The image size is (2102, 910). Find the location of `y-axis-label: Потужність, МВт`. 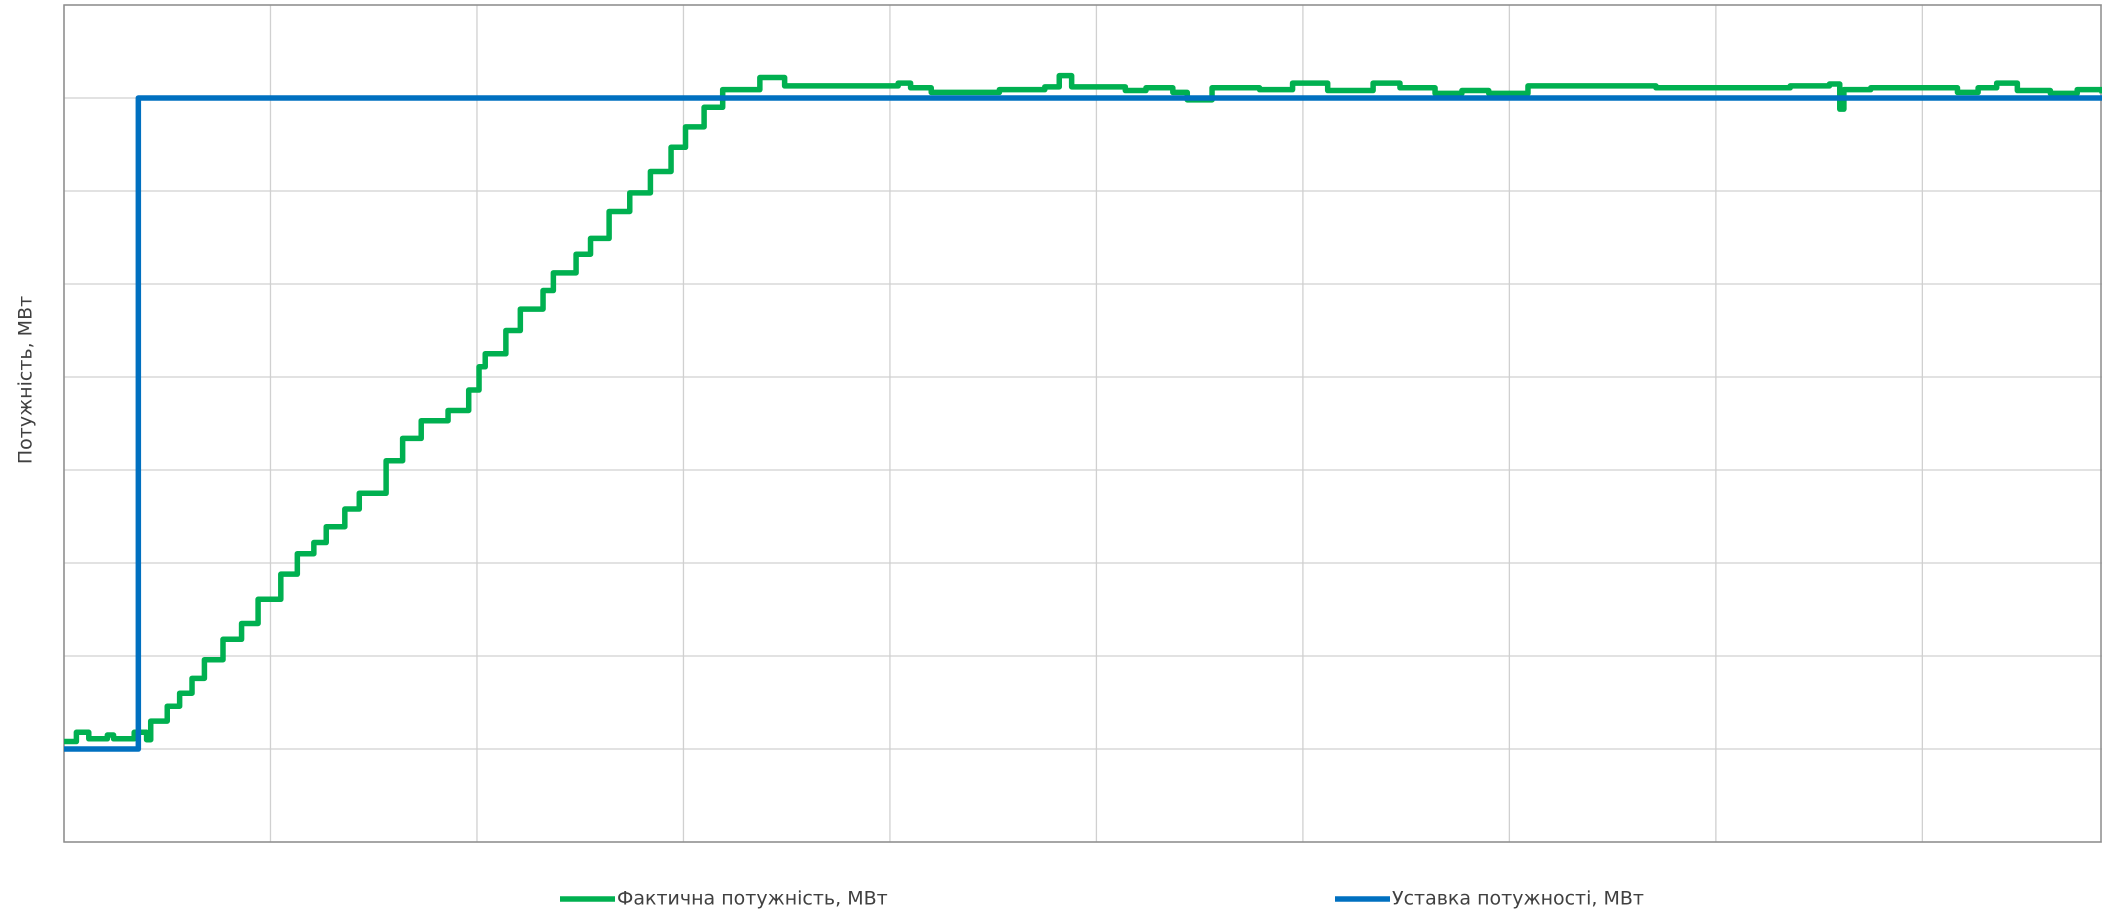

y-axis-label: Потужність, МВт is located at coordinates (26, 380).